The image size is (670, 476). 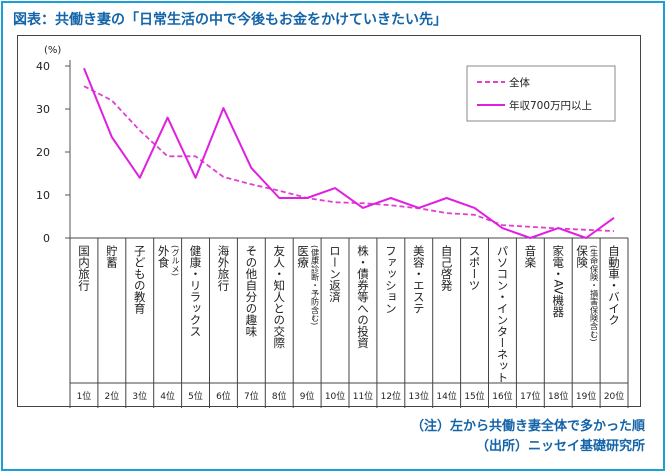 What do you see at coordinates (363, 396) in the screenshot?
I see `rank-label: 11位` at bounding box center [363, 396].